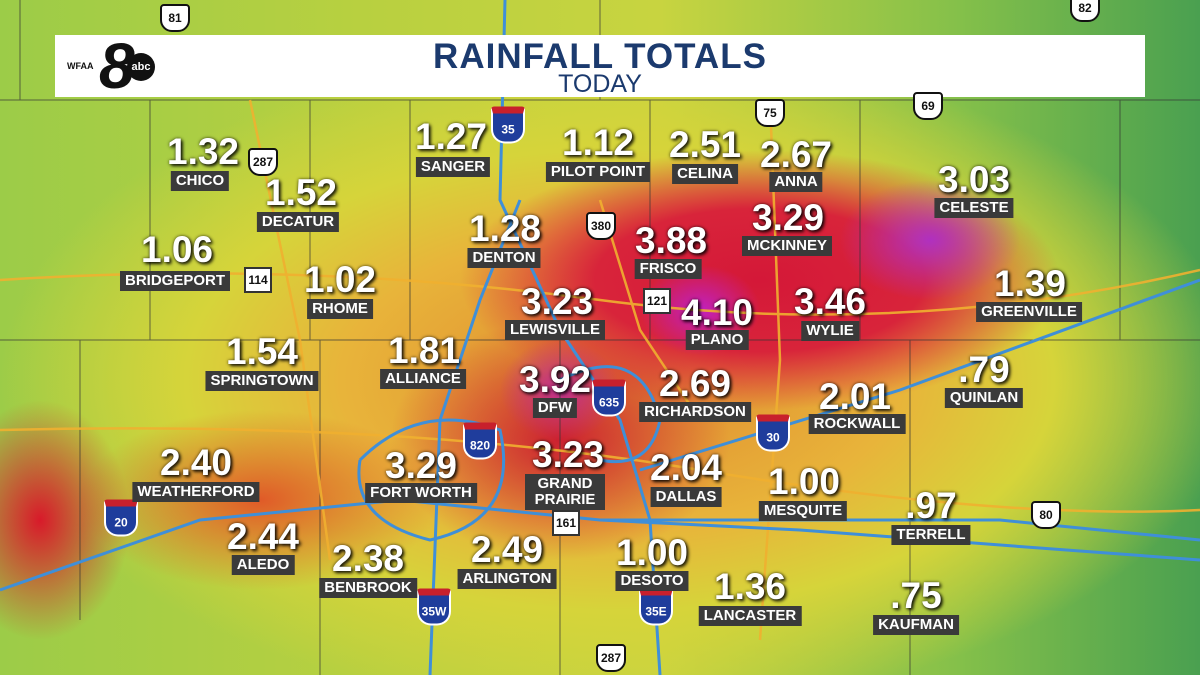 This screenshot has height=675, width=1200. I want to click on place-label: ALEDO, so click(263, 565).